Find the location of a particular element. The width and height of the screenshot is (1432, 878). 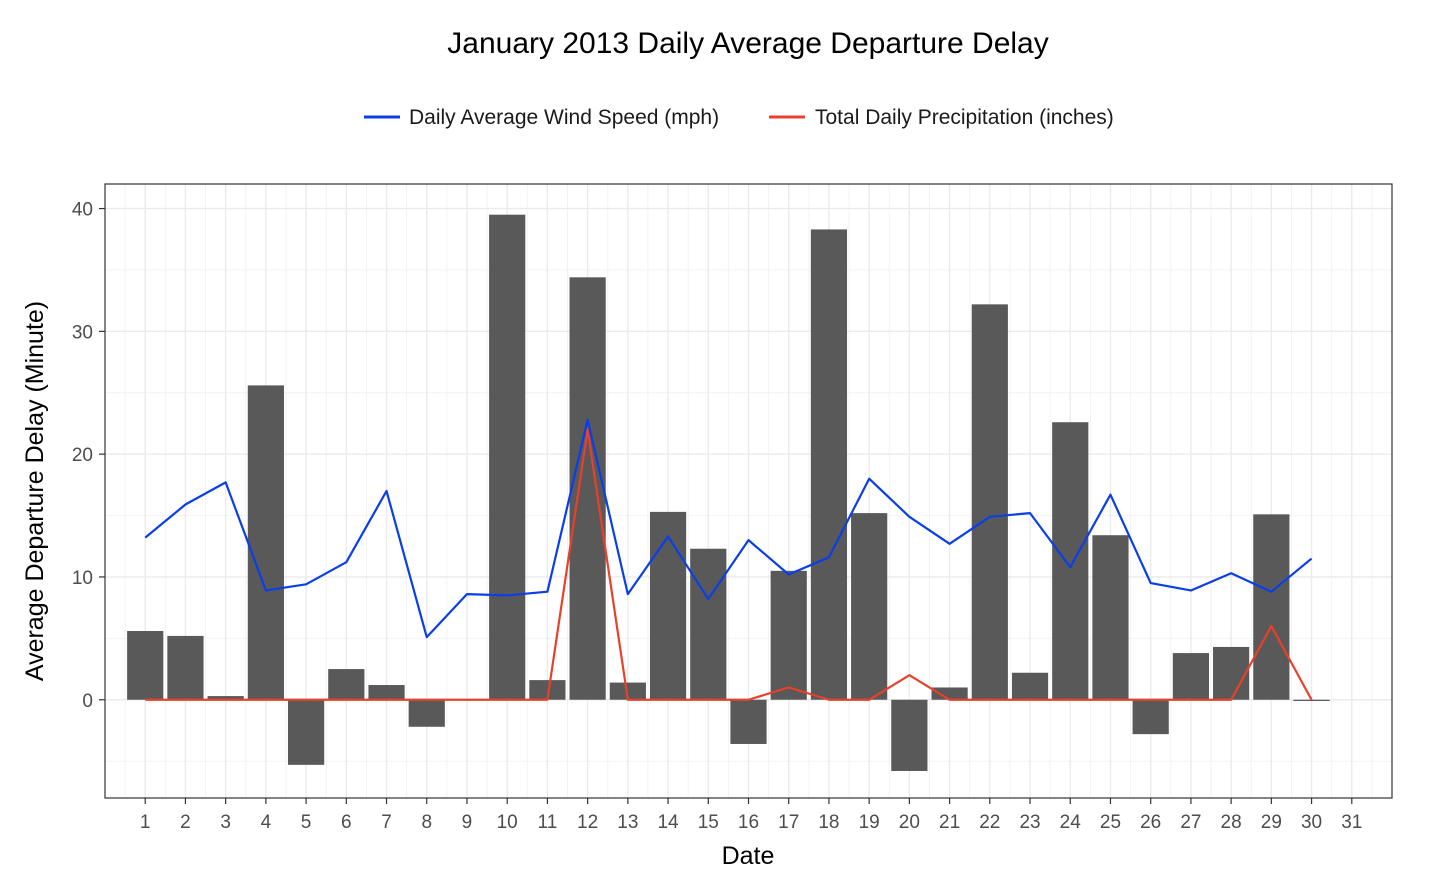

x-tick-label: 6 is located at coordinates (346, 822).